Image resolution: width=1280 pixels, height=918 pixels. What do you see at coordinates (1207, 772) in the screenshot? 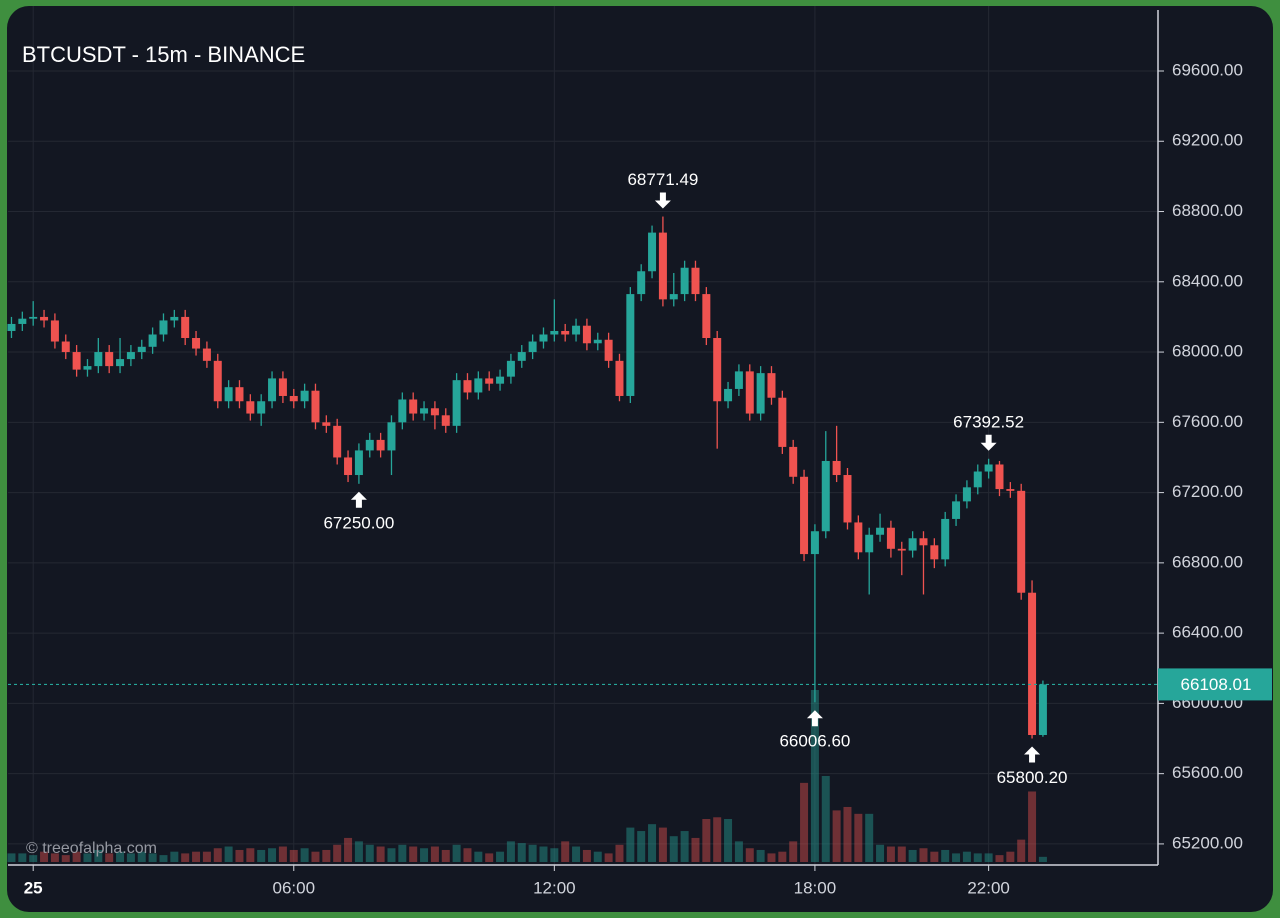
I see `y-tick-label: 65600.00` at bounding box center [1207, 772].